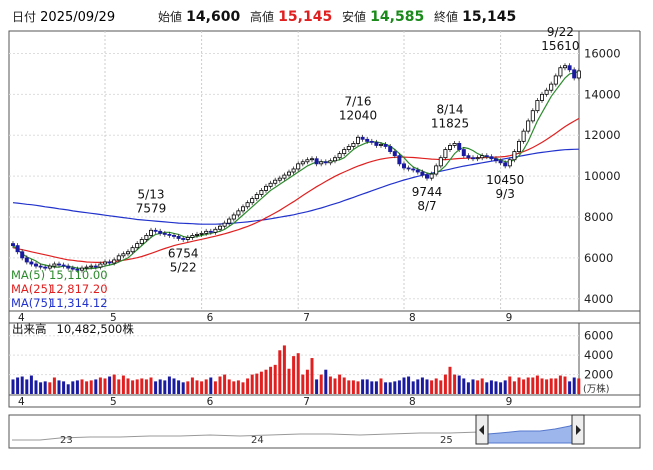 The width and height of the screenshot is (653, 470). What do you see at coordinates (354, 17) in the screenshot?
I see `low-label: 安値` at bounding box center [354, 17].